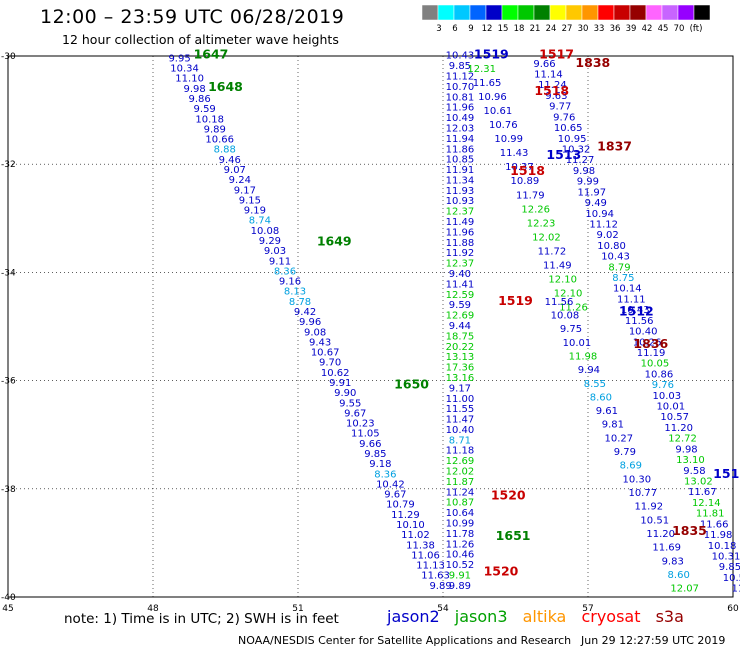  What do you see at coordinates (305, 312) in the screenshot?
I see `swh-value: 9.42` at bounding box center [305, 312].